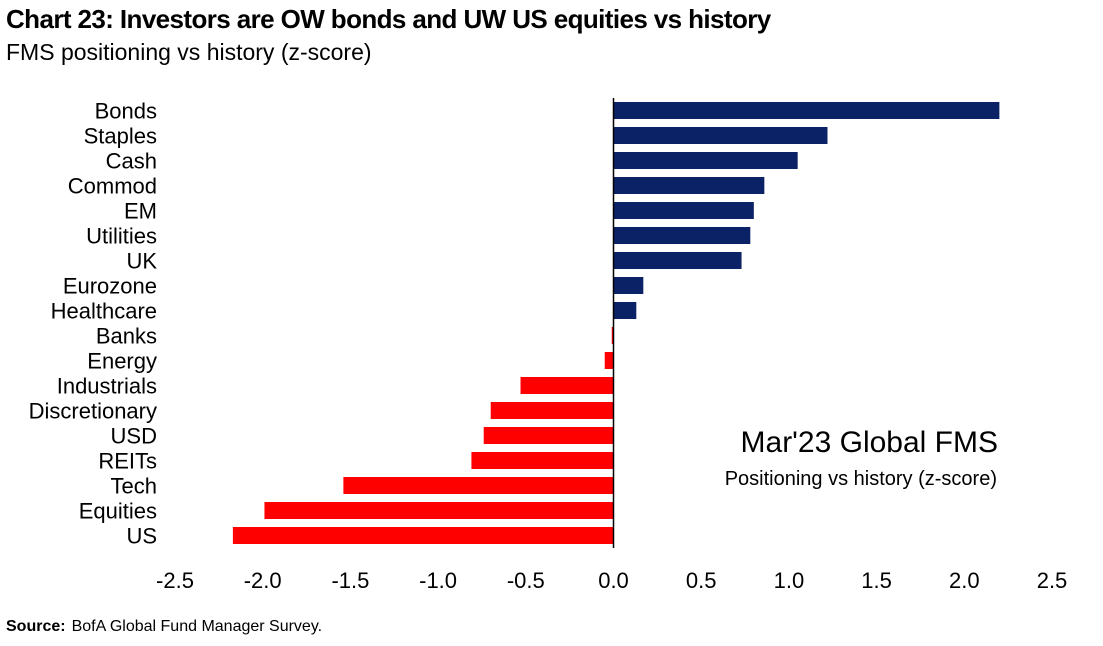 This screenshot has height=646, width=1103. I want to click on category-label: Eurozone, so click(110, 286).